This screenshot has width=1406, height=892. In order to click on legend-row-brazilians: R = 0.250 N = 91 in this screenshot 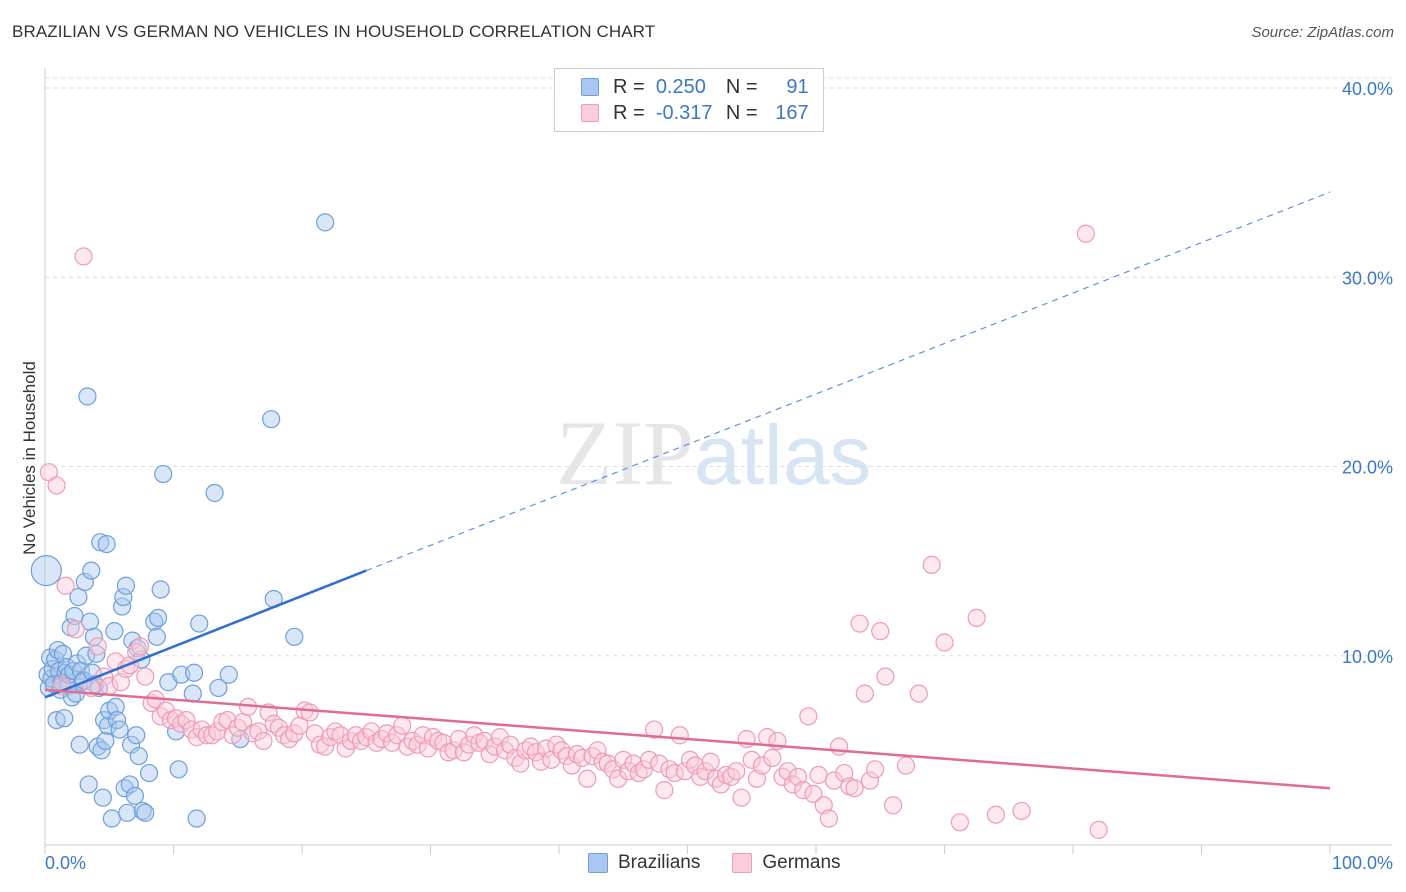, I will do `click(695, 87)`.